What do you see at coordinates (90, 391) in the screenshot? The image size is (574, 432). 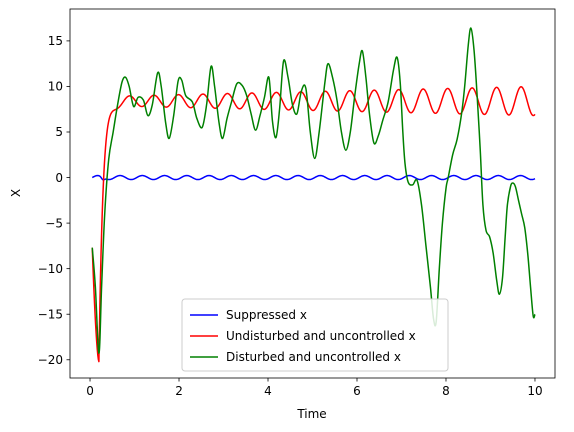 I see `x-tick-label: 0` at bounding box center [90, 391].